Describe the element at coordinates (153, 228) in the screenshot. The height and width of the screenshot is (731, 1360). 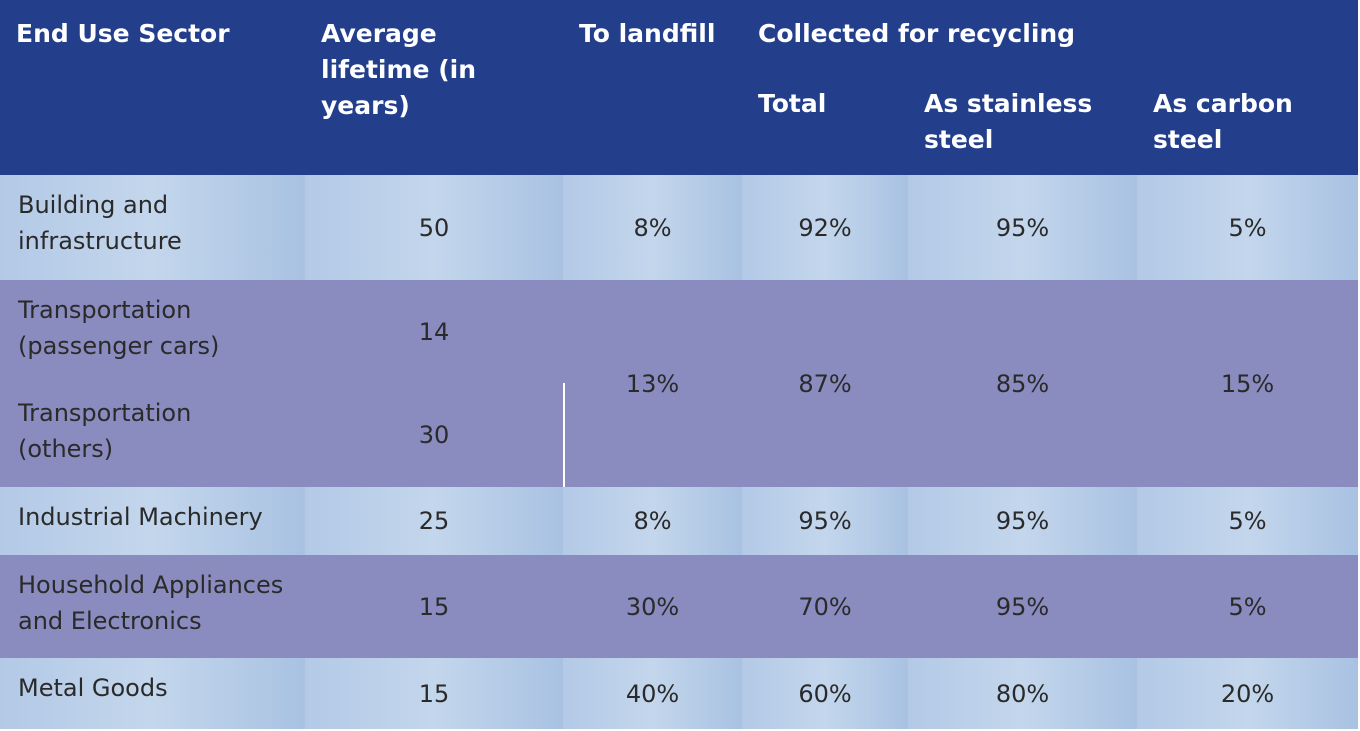
I see `sector-cell: Building and infrastructure` at that location.